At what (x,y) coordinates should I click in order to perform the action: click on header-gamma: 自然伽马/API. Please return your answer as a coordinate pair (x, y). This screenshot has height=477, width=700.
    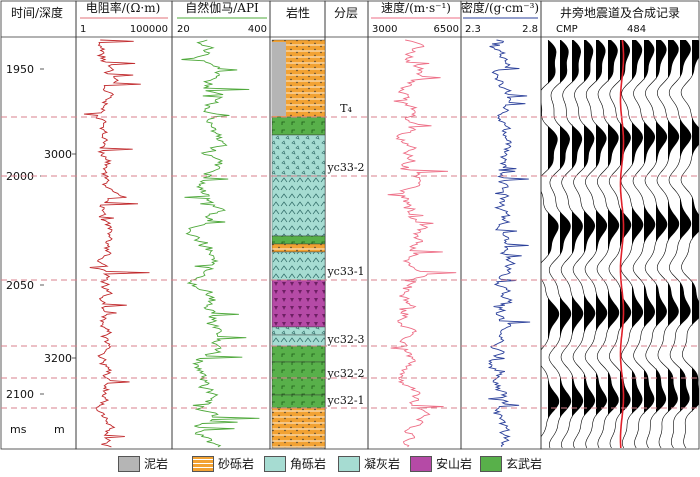
    Looking at the image, I should click on (222, 7).